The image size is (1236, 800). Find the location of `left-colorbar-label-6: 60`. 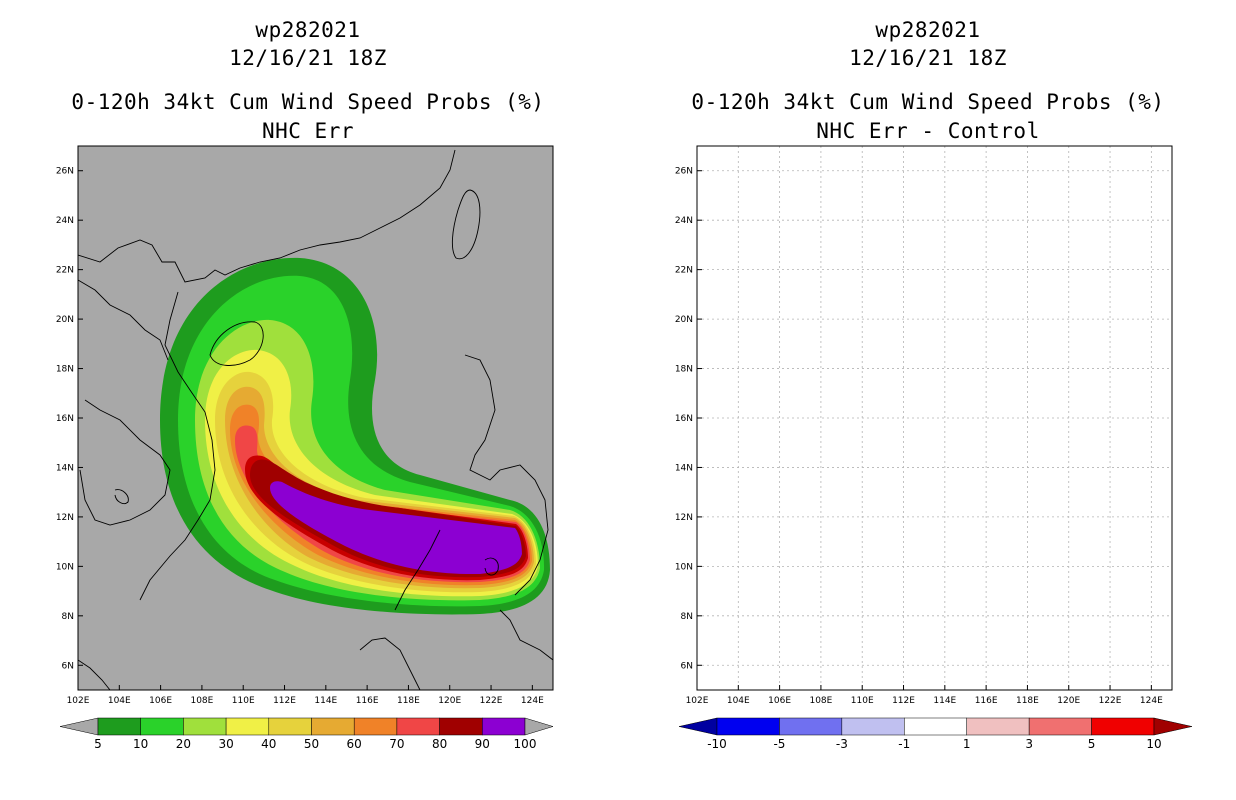

left-colorbar-label-6: 60 is located at coordinates (354, 744).